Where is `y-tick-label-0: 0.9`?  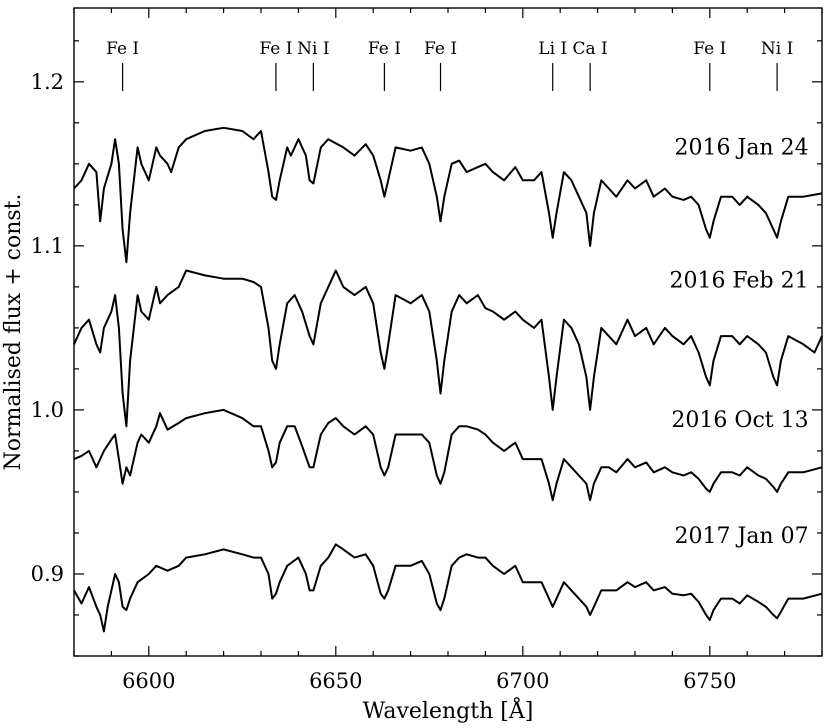
y-tick-label-0: 0.9 is located at coordinates (47, 574).